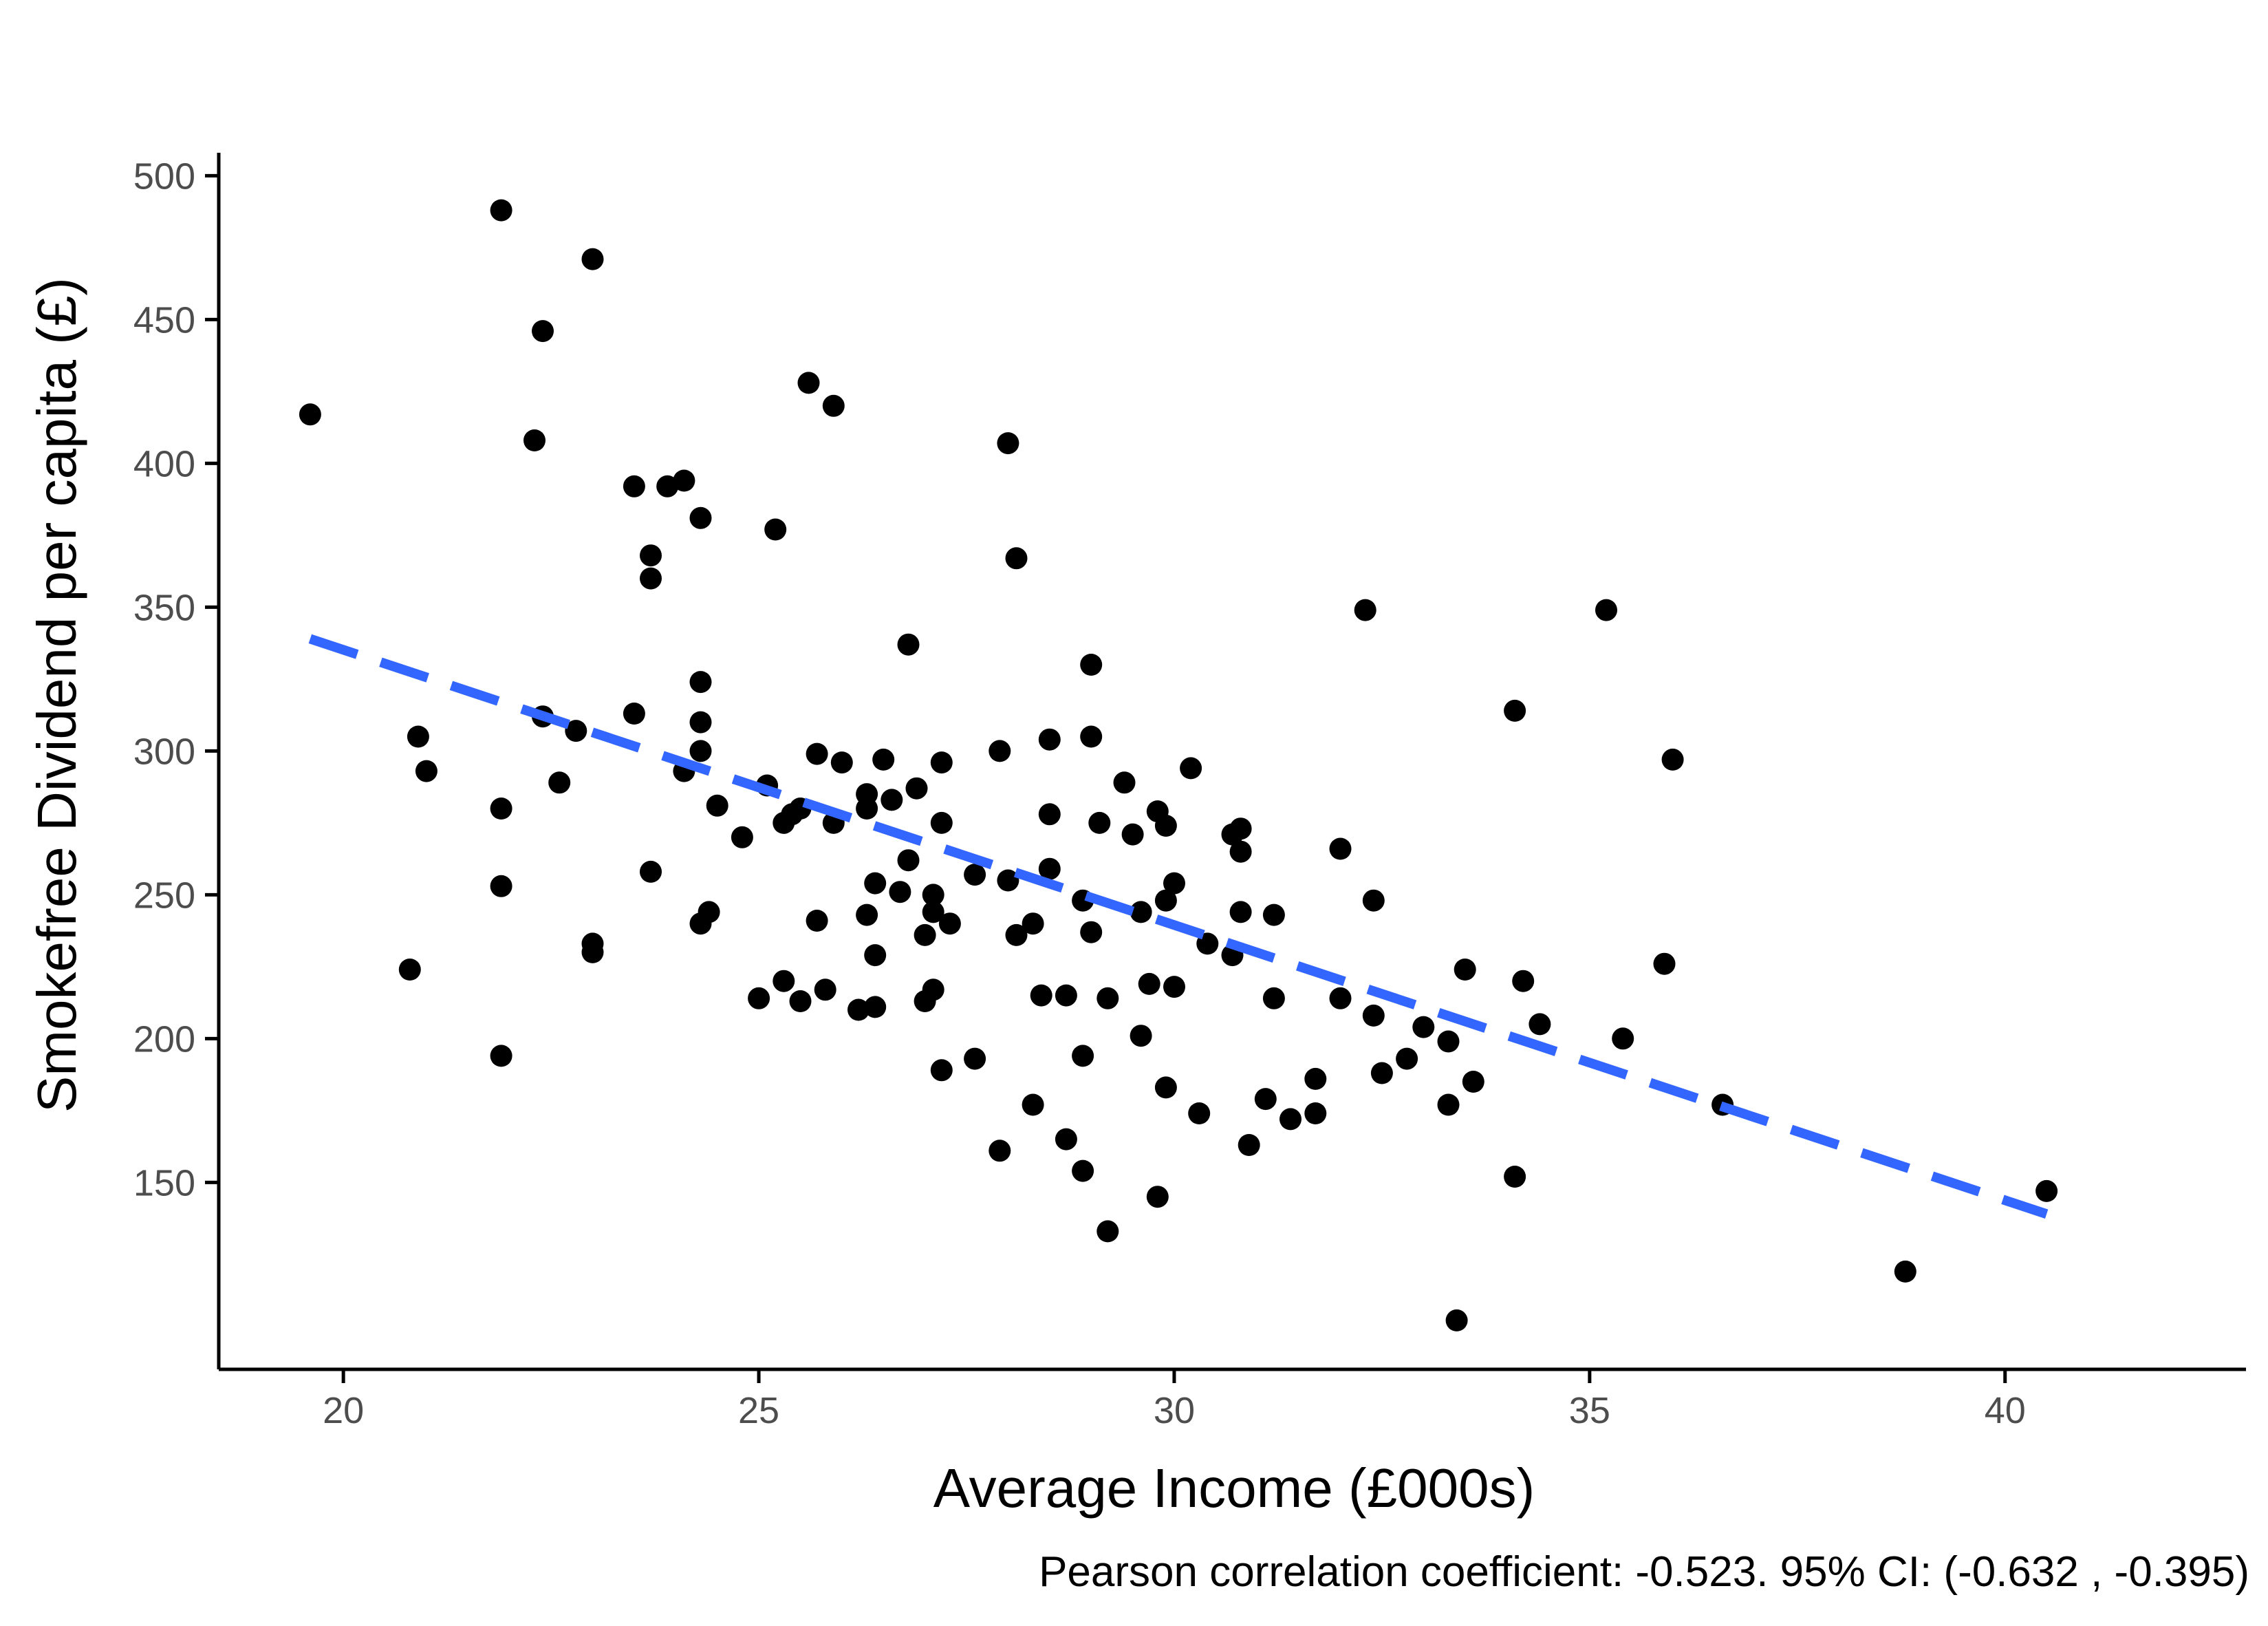  What do you see at coordinates (1234, 1488) in the screenshot?
I see `x-axis-title: Average Income (£000s)` at bounding box center [1234, 1488].